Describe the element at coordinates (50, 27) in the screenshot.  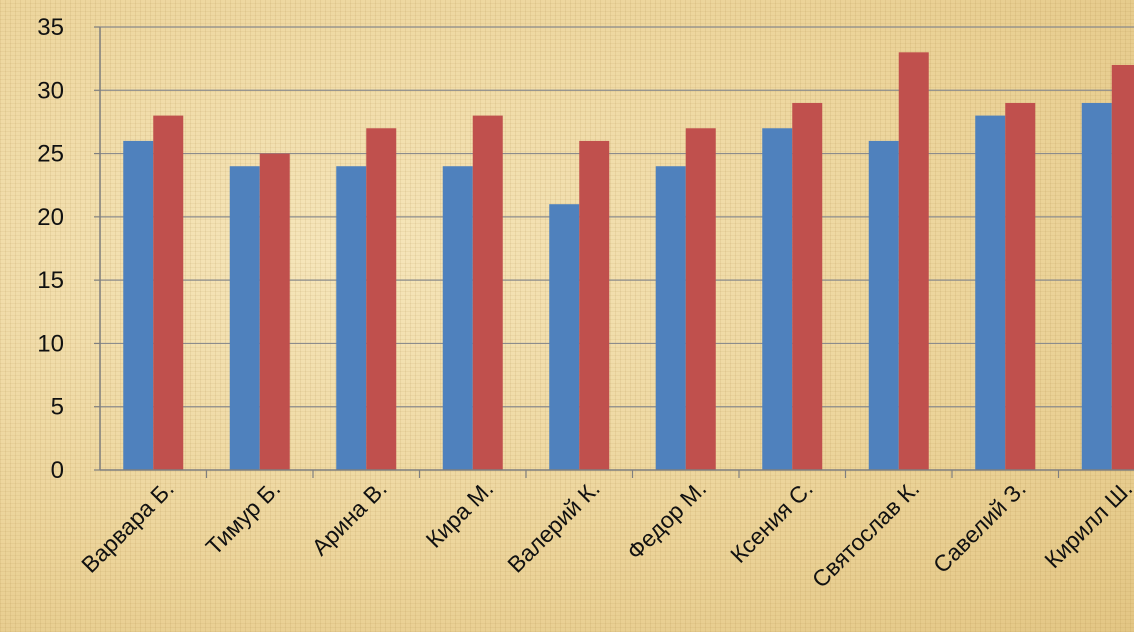
I see `y-tick-label: 35` at that location.